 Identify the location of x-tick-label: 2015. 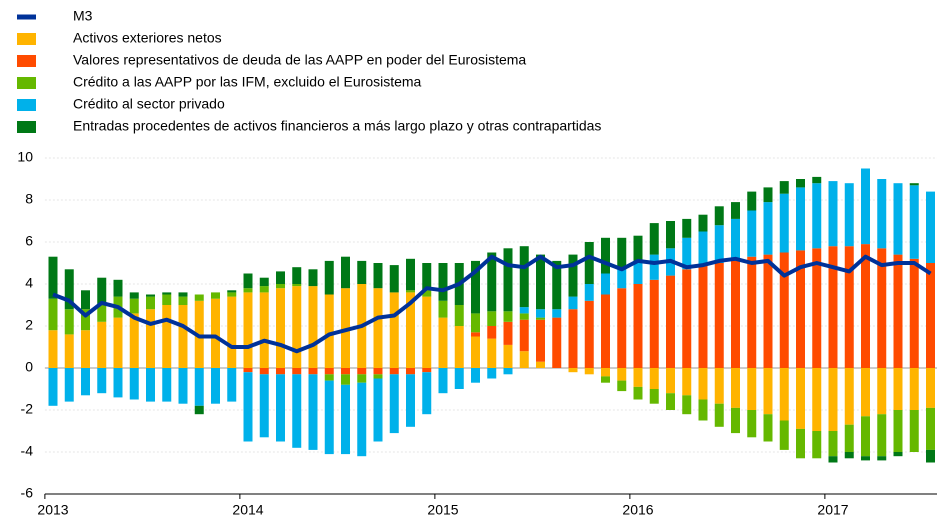
(442, 510).